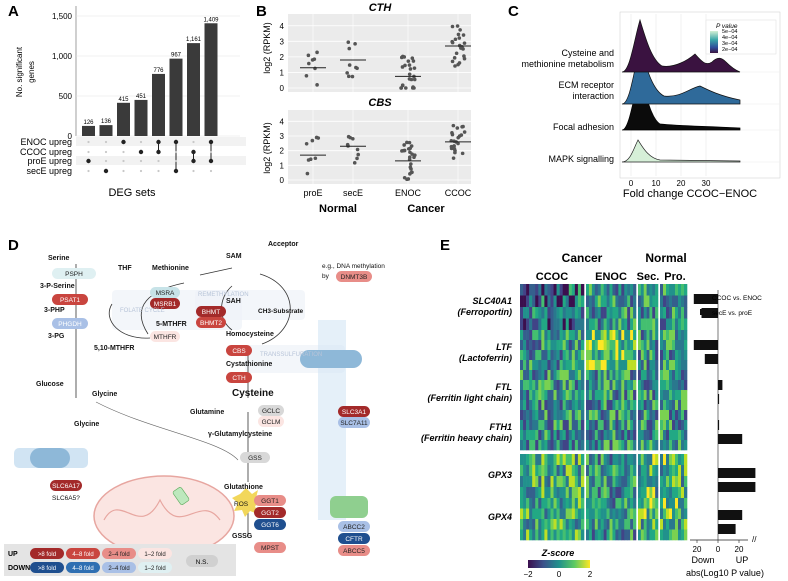 The image size is (788, 581). I want to click on upset-row-label: proE upreg, so click(49, 161).